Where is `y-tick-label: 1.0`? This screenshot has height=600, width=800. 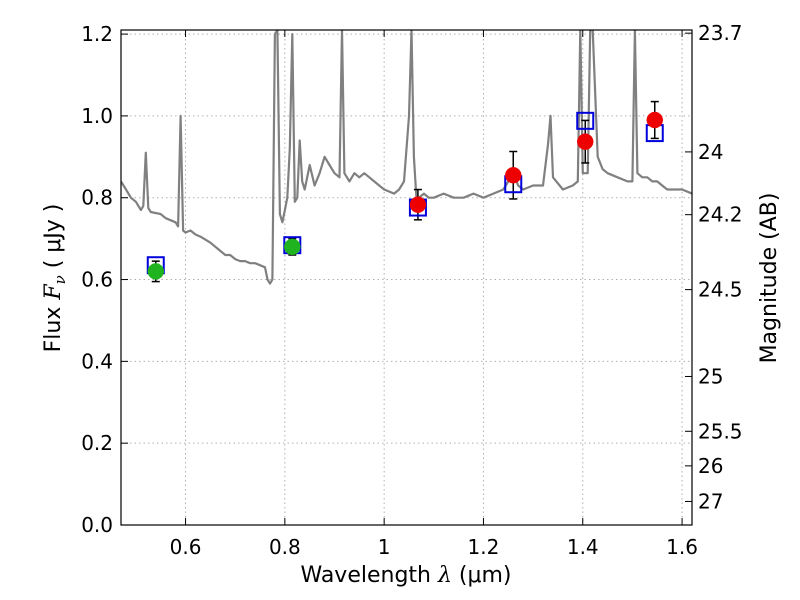 y-tick-label: 1.0 is located at coordinates (97, 116).